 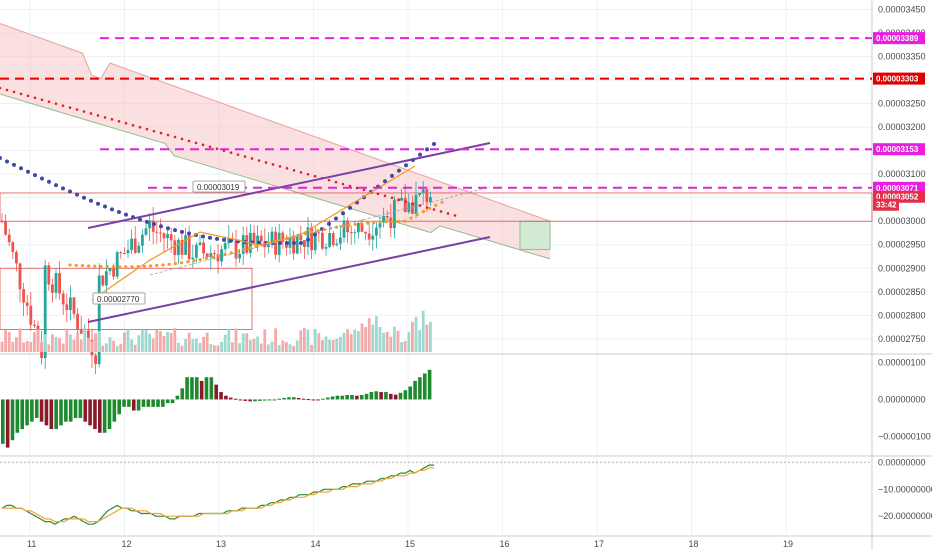 I want to click on price-tag-label: 0.00003303, so click(x=897, y=79).